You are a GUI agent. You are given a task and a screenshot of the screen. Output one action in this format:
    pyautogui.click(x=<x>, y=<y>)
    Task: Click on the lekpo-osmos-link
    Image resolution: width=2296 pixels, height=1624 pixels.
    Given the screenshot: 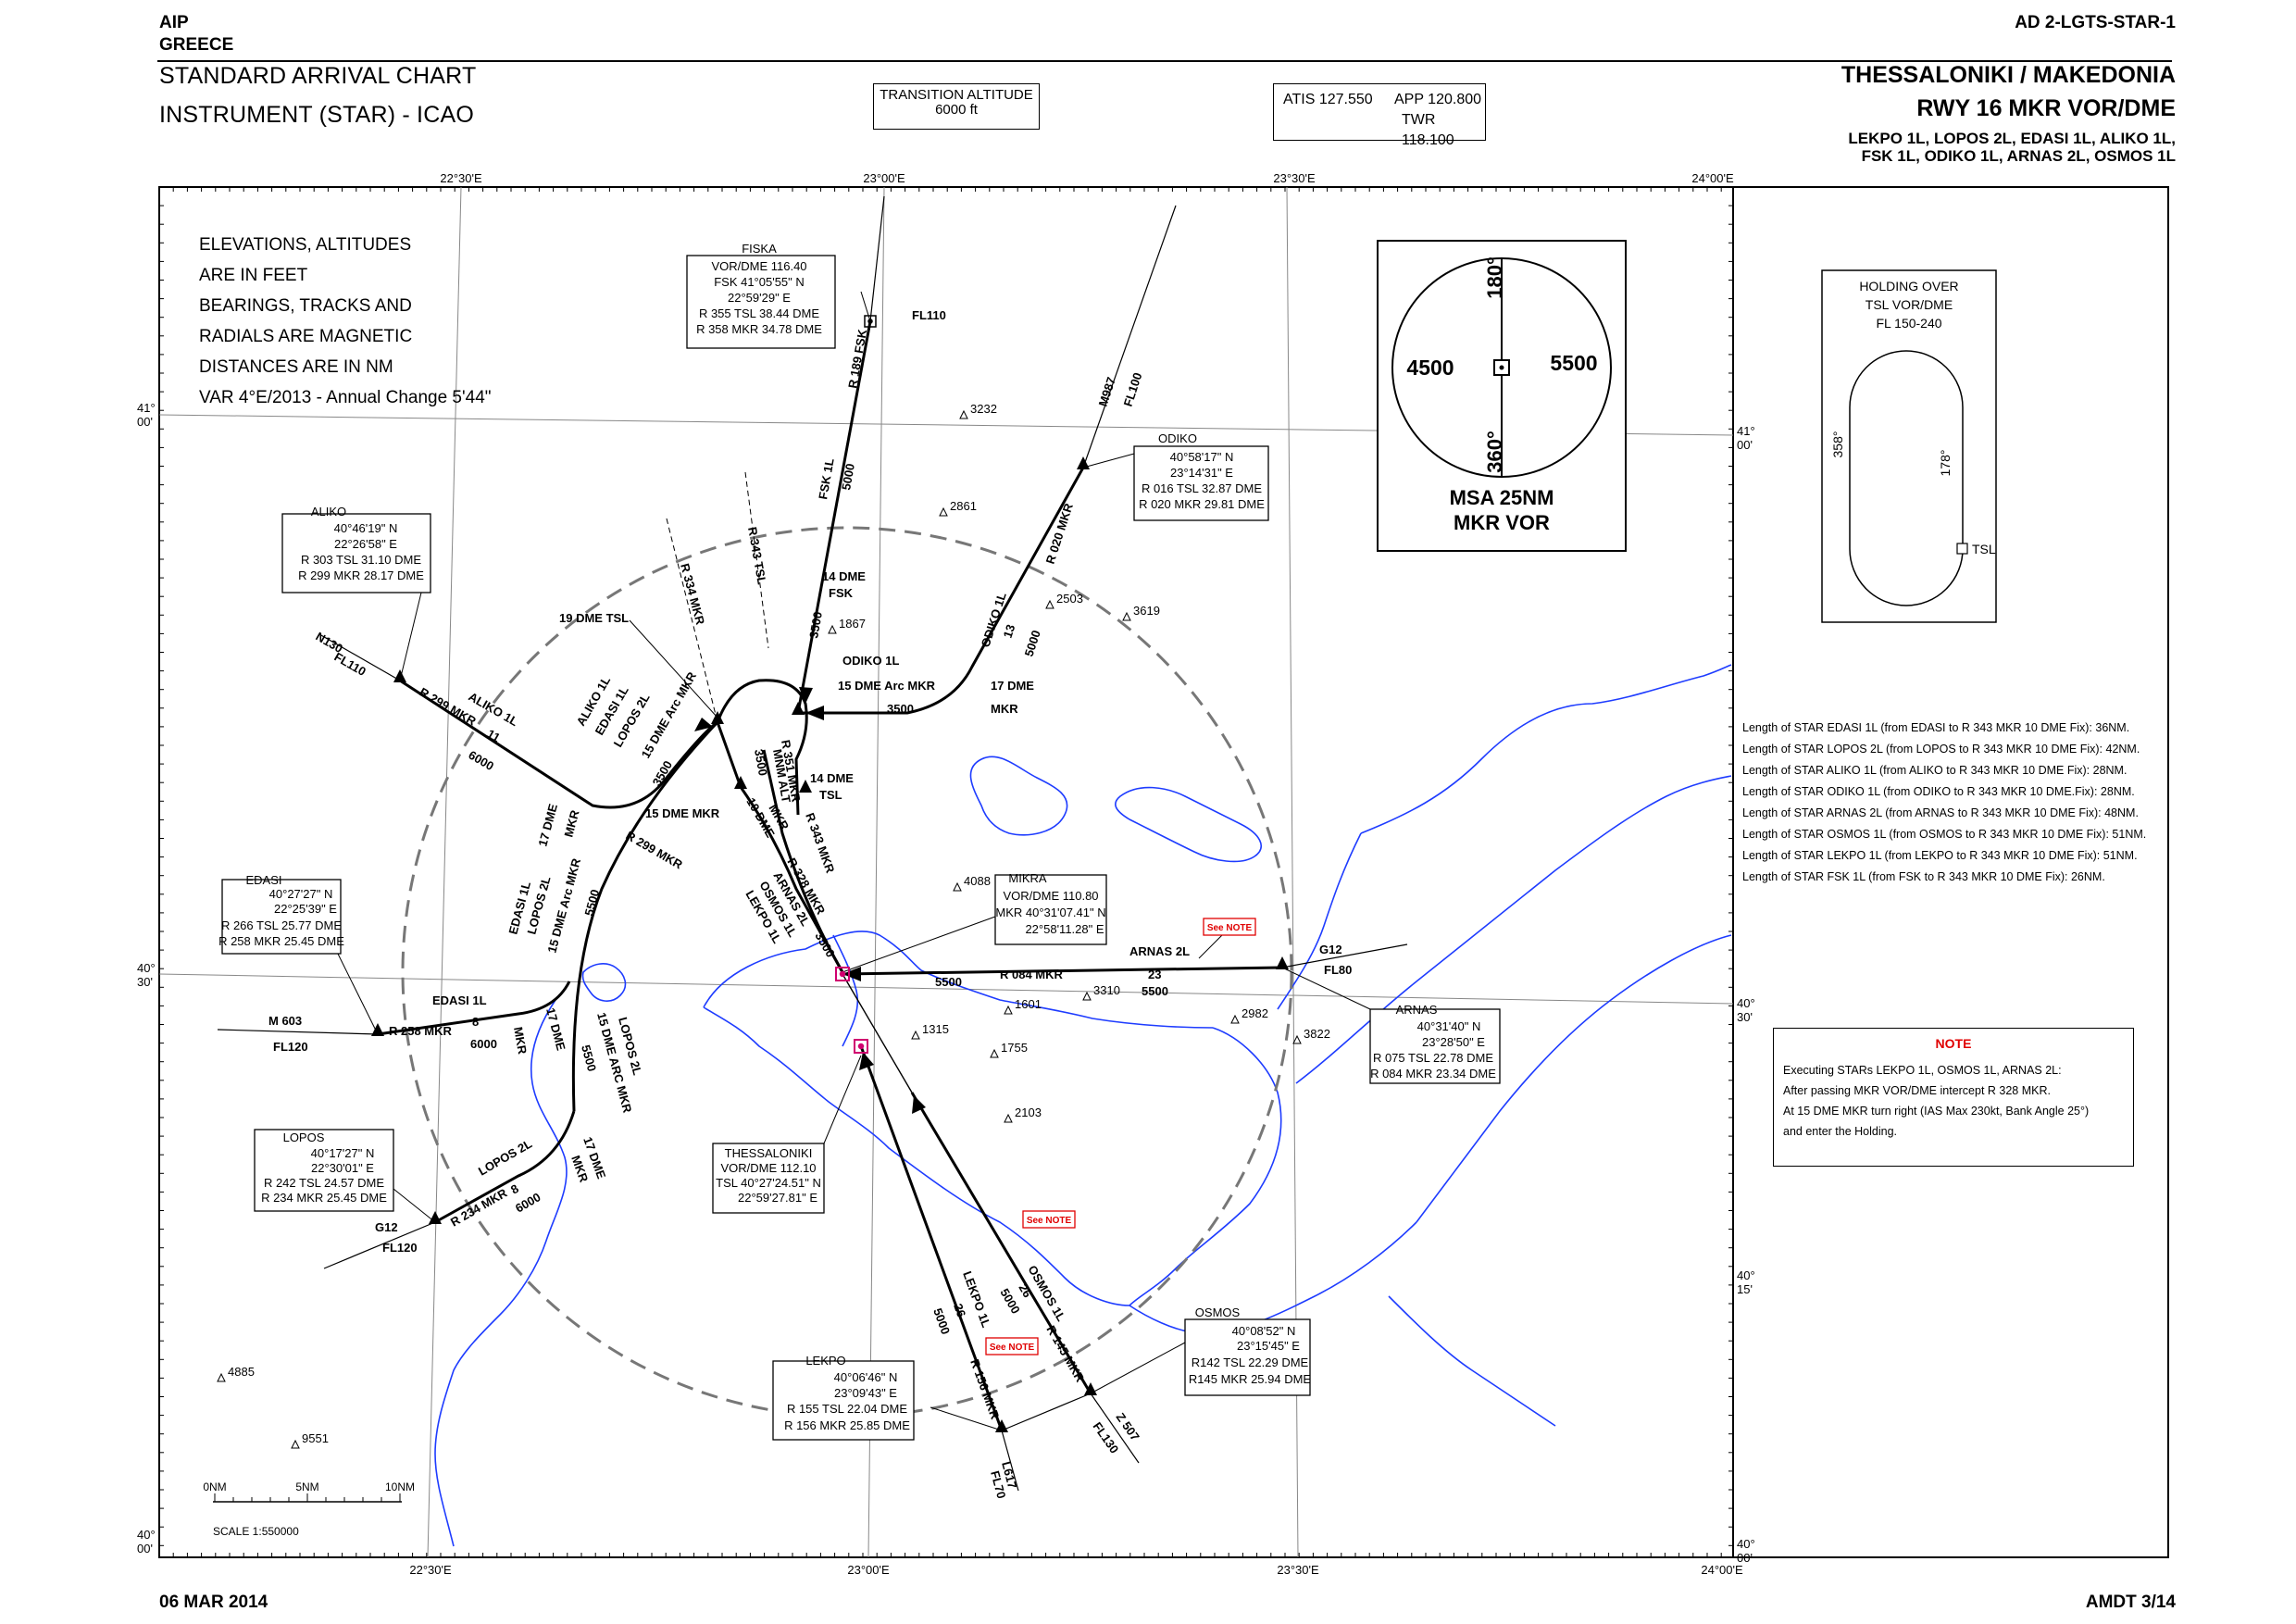 What is the action you would take?
    pyautogui.click(x=1046, y=1412)
    